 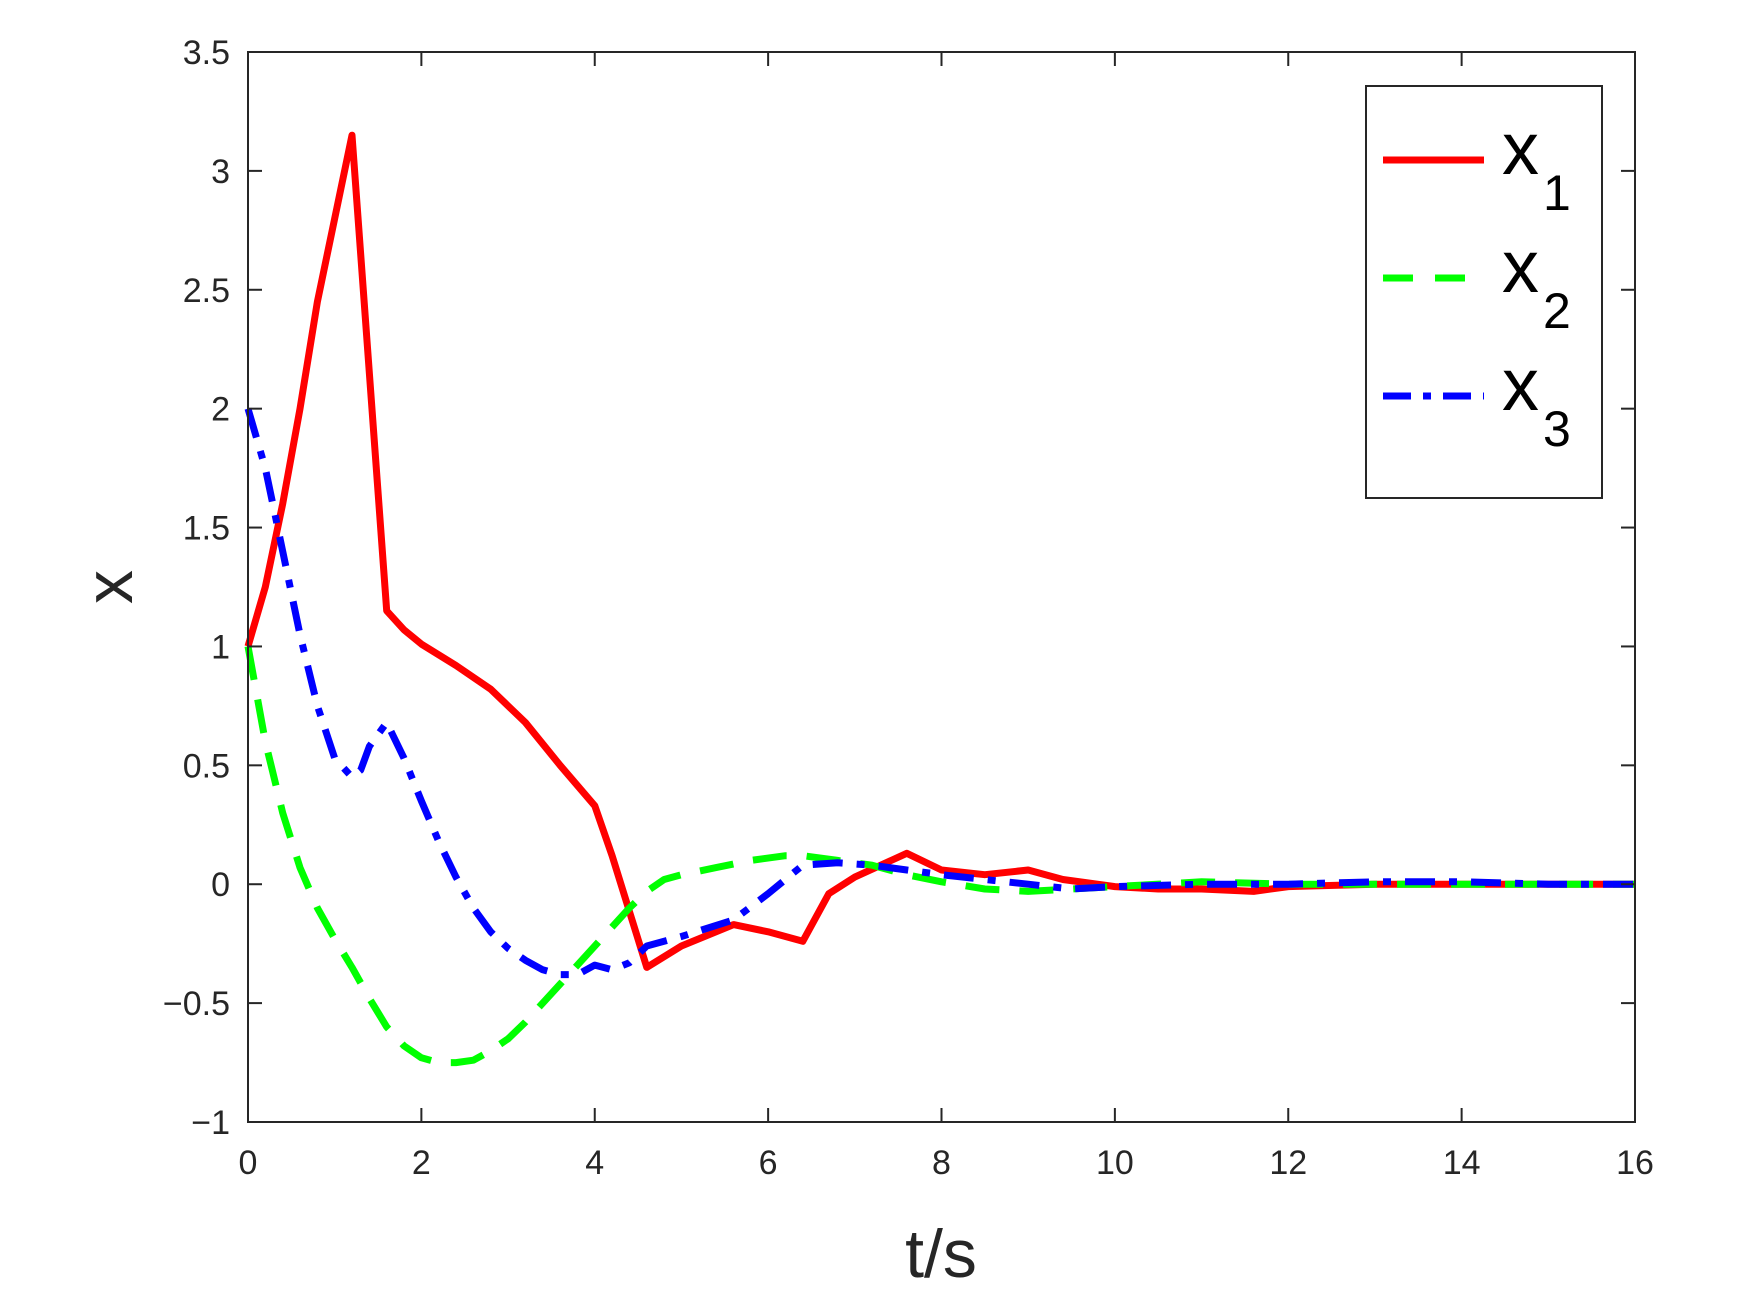 What do you see at coordinates (248, 1163) in the screenshot?
I see `x-tick-label: 0` at bounding box center [248, 1163].